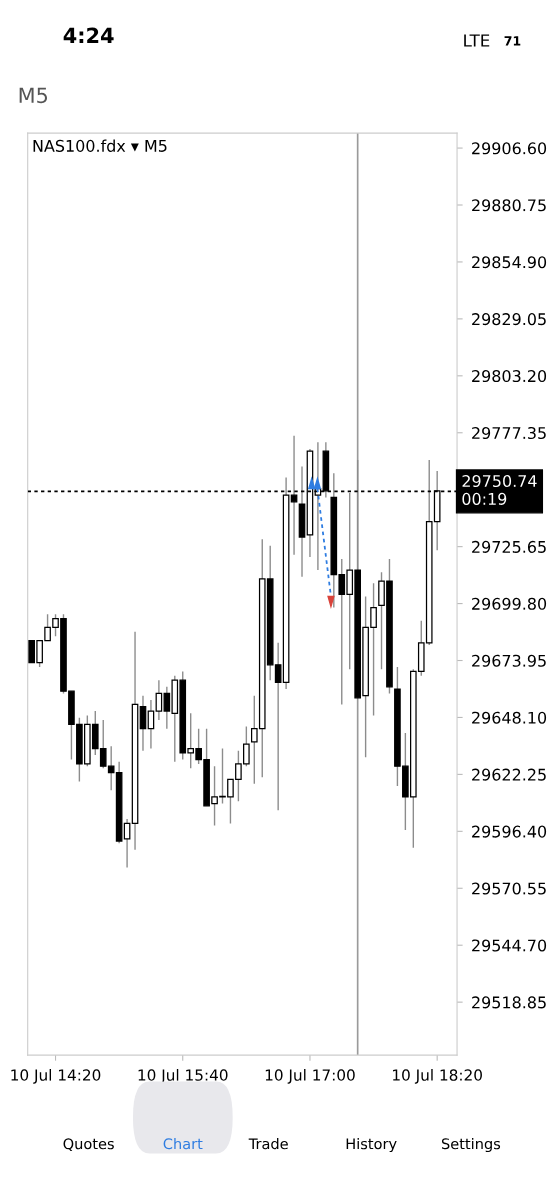 The image size is (554, 1199). Describe the element at coordinates (499, 489) in the screenshot. I see `ref-line-label: 29750.74 00:19` at that location.